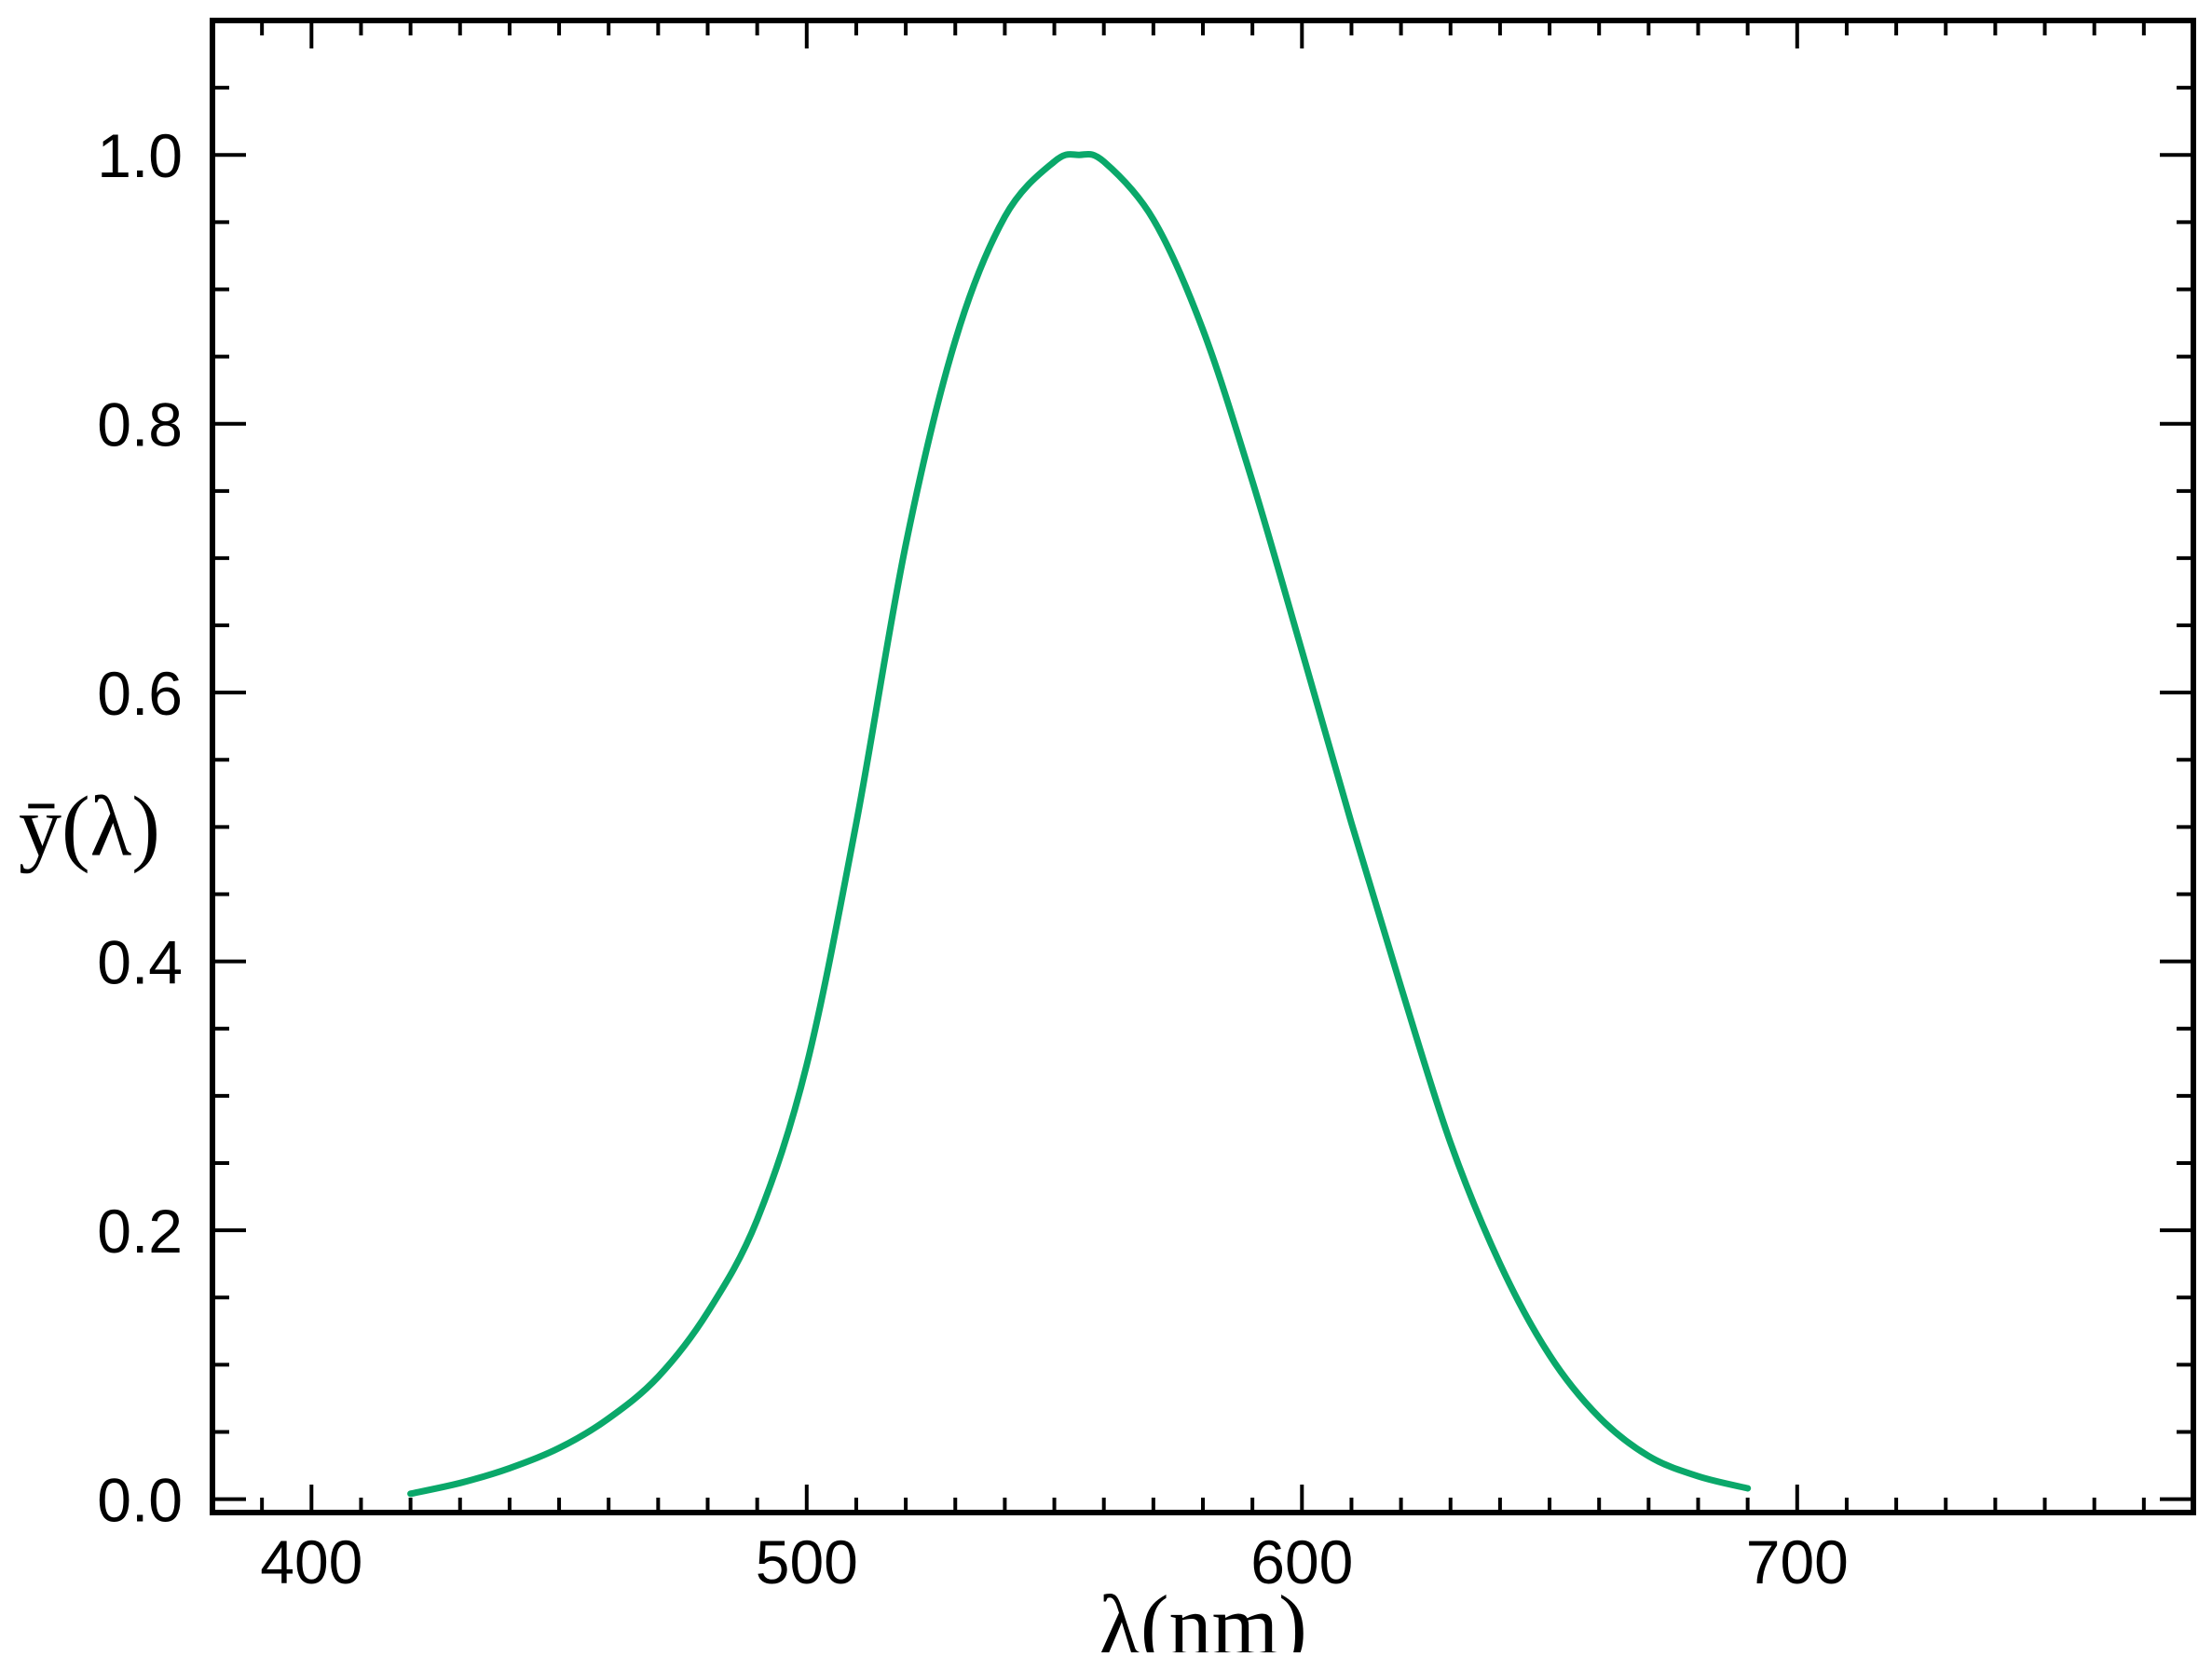  I want to click on y-tick-label: 1.0, so click(140, 155).